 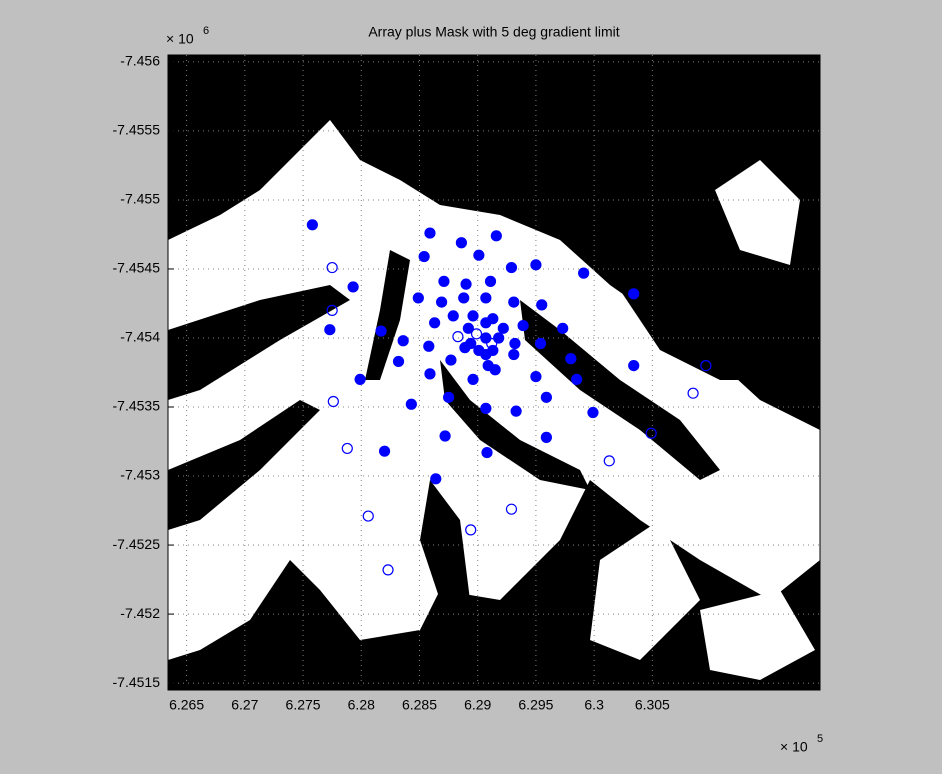 What do you see at coordinates (186, 705) in the screenshot?
I see `x-tick-label: 6.265` at bounding box center [186, 705].